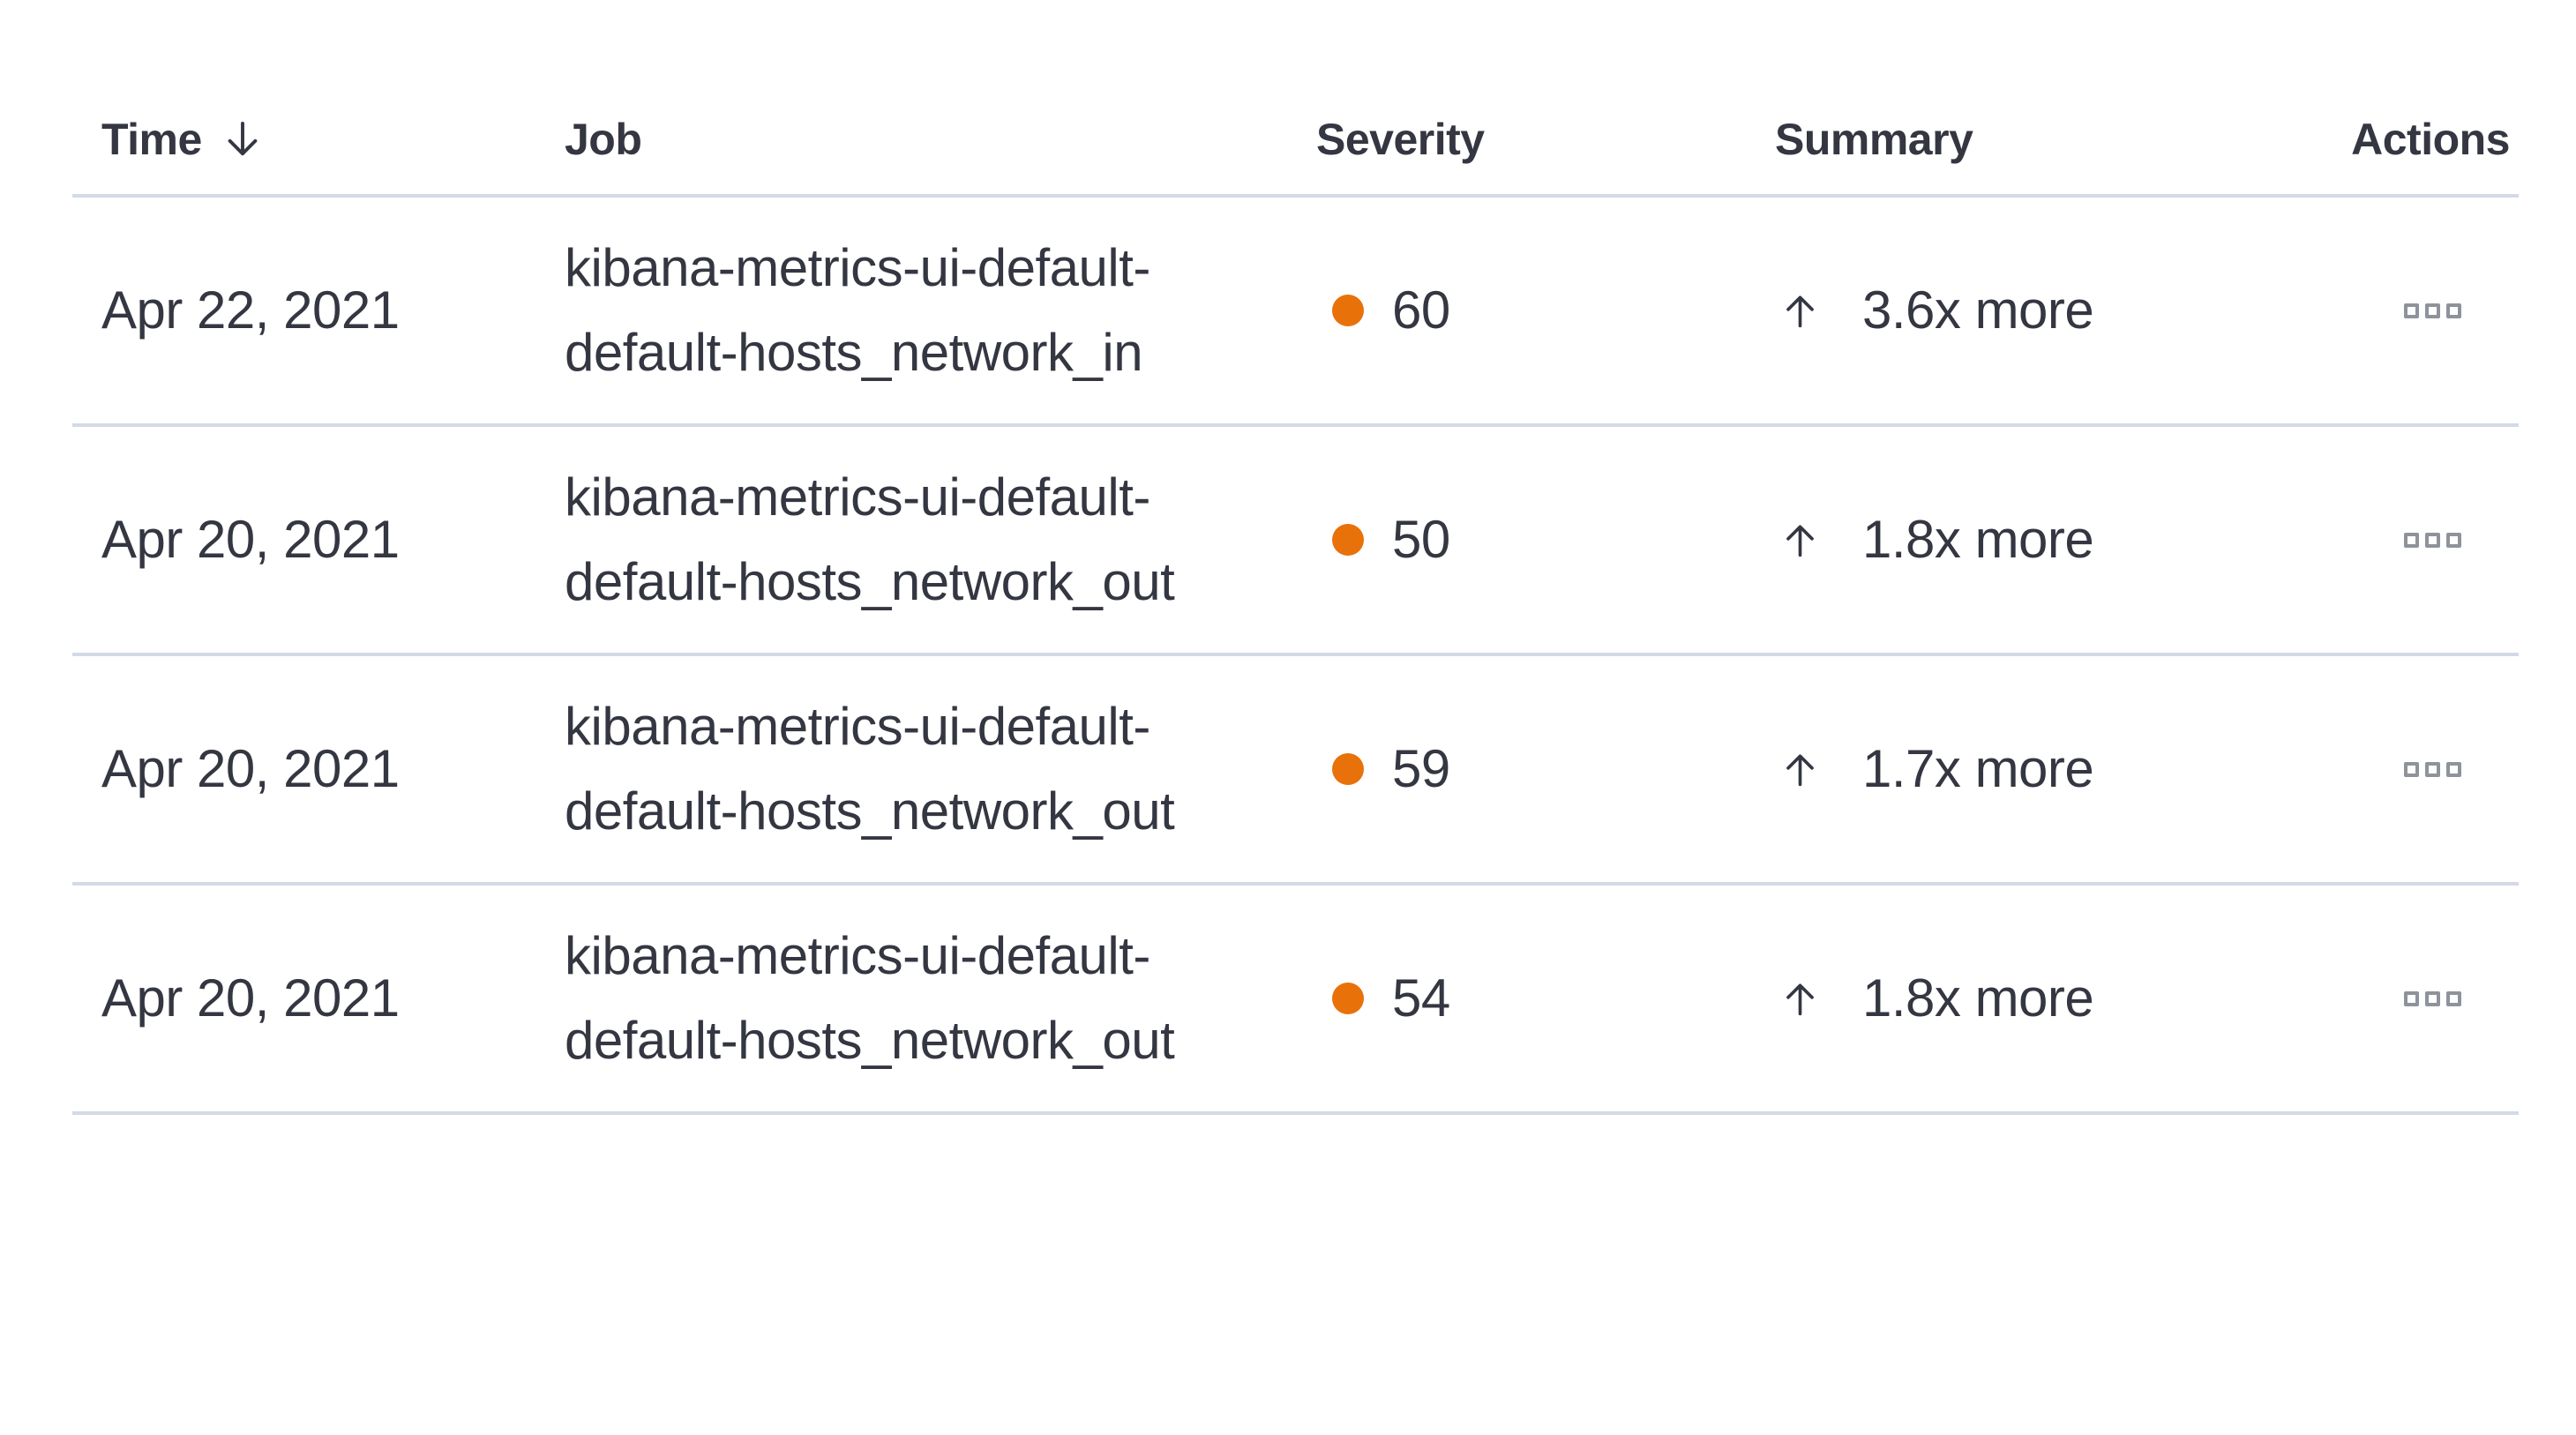  Describe the element at coordinates (243, 139) in the screenshot. I see `sort-descending-arrow-down-icon` at that location.